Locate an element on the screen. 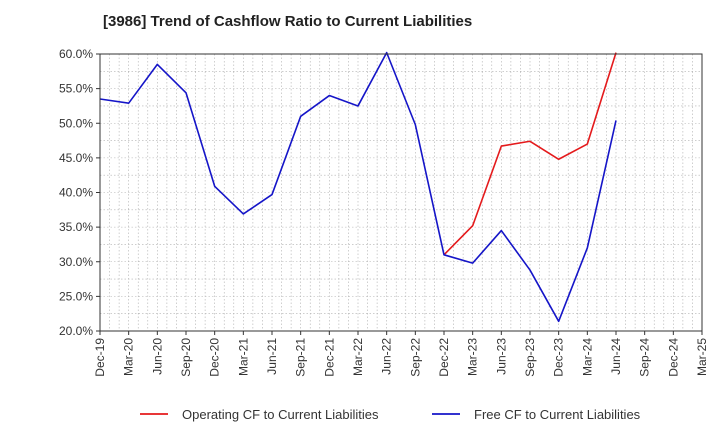 Image resolution: width=720 pixels, height=440 pixels. y-tick-label: 60.0% is located at coordinates (76, 54).